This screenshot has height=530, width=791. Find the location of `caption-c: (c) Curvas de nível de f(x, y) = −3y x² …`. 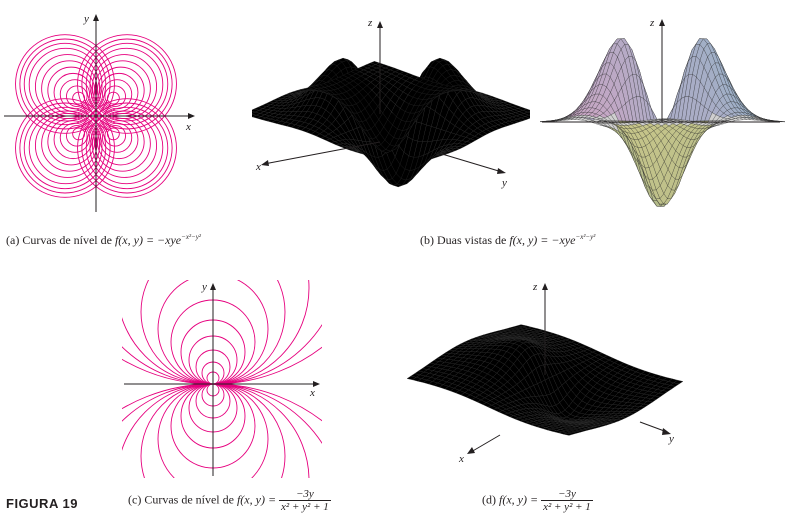

caption-c: (c) Curvas de nível de f(x, y) = −3y x² … is located at coordinates (229, 500).